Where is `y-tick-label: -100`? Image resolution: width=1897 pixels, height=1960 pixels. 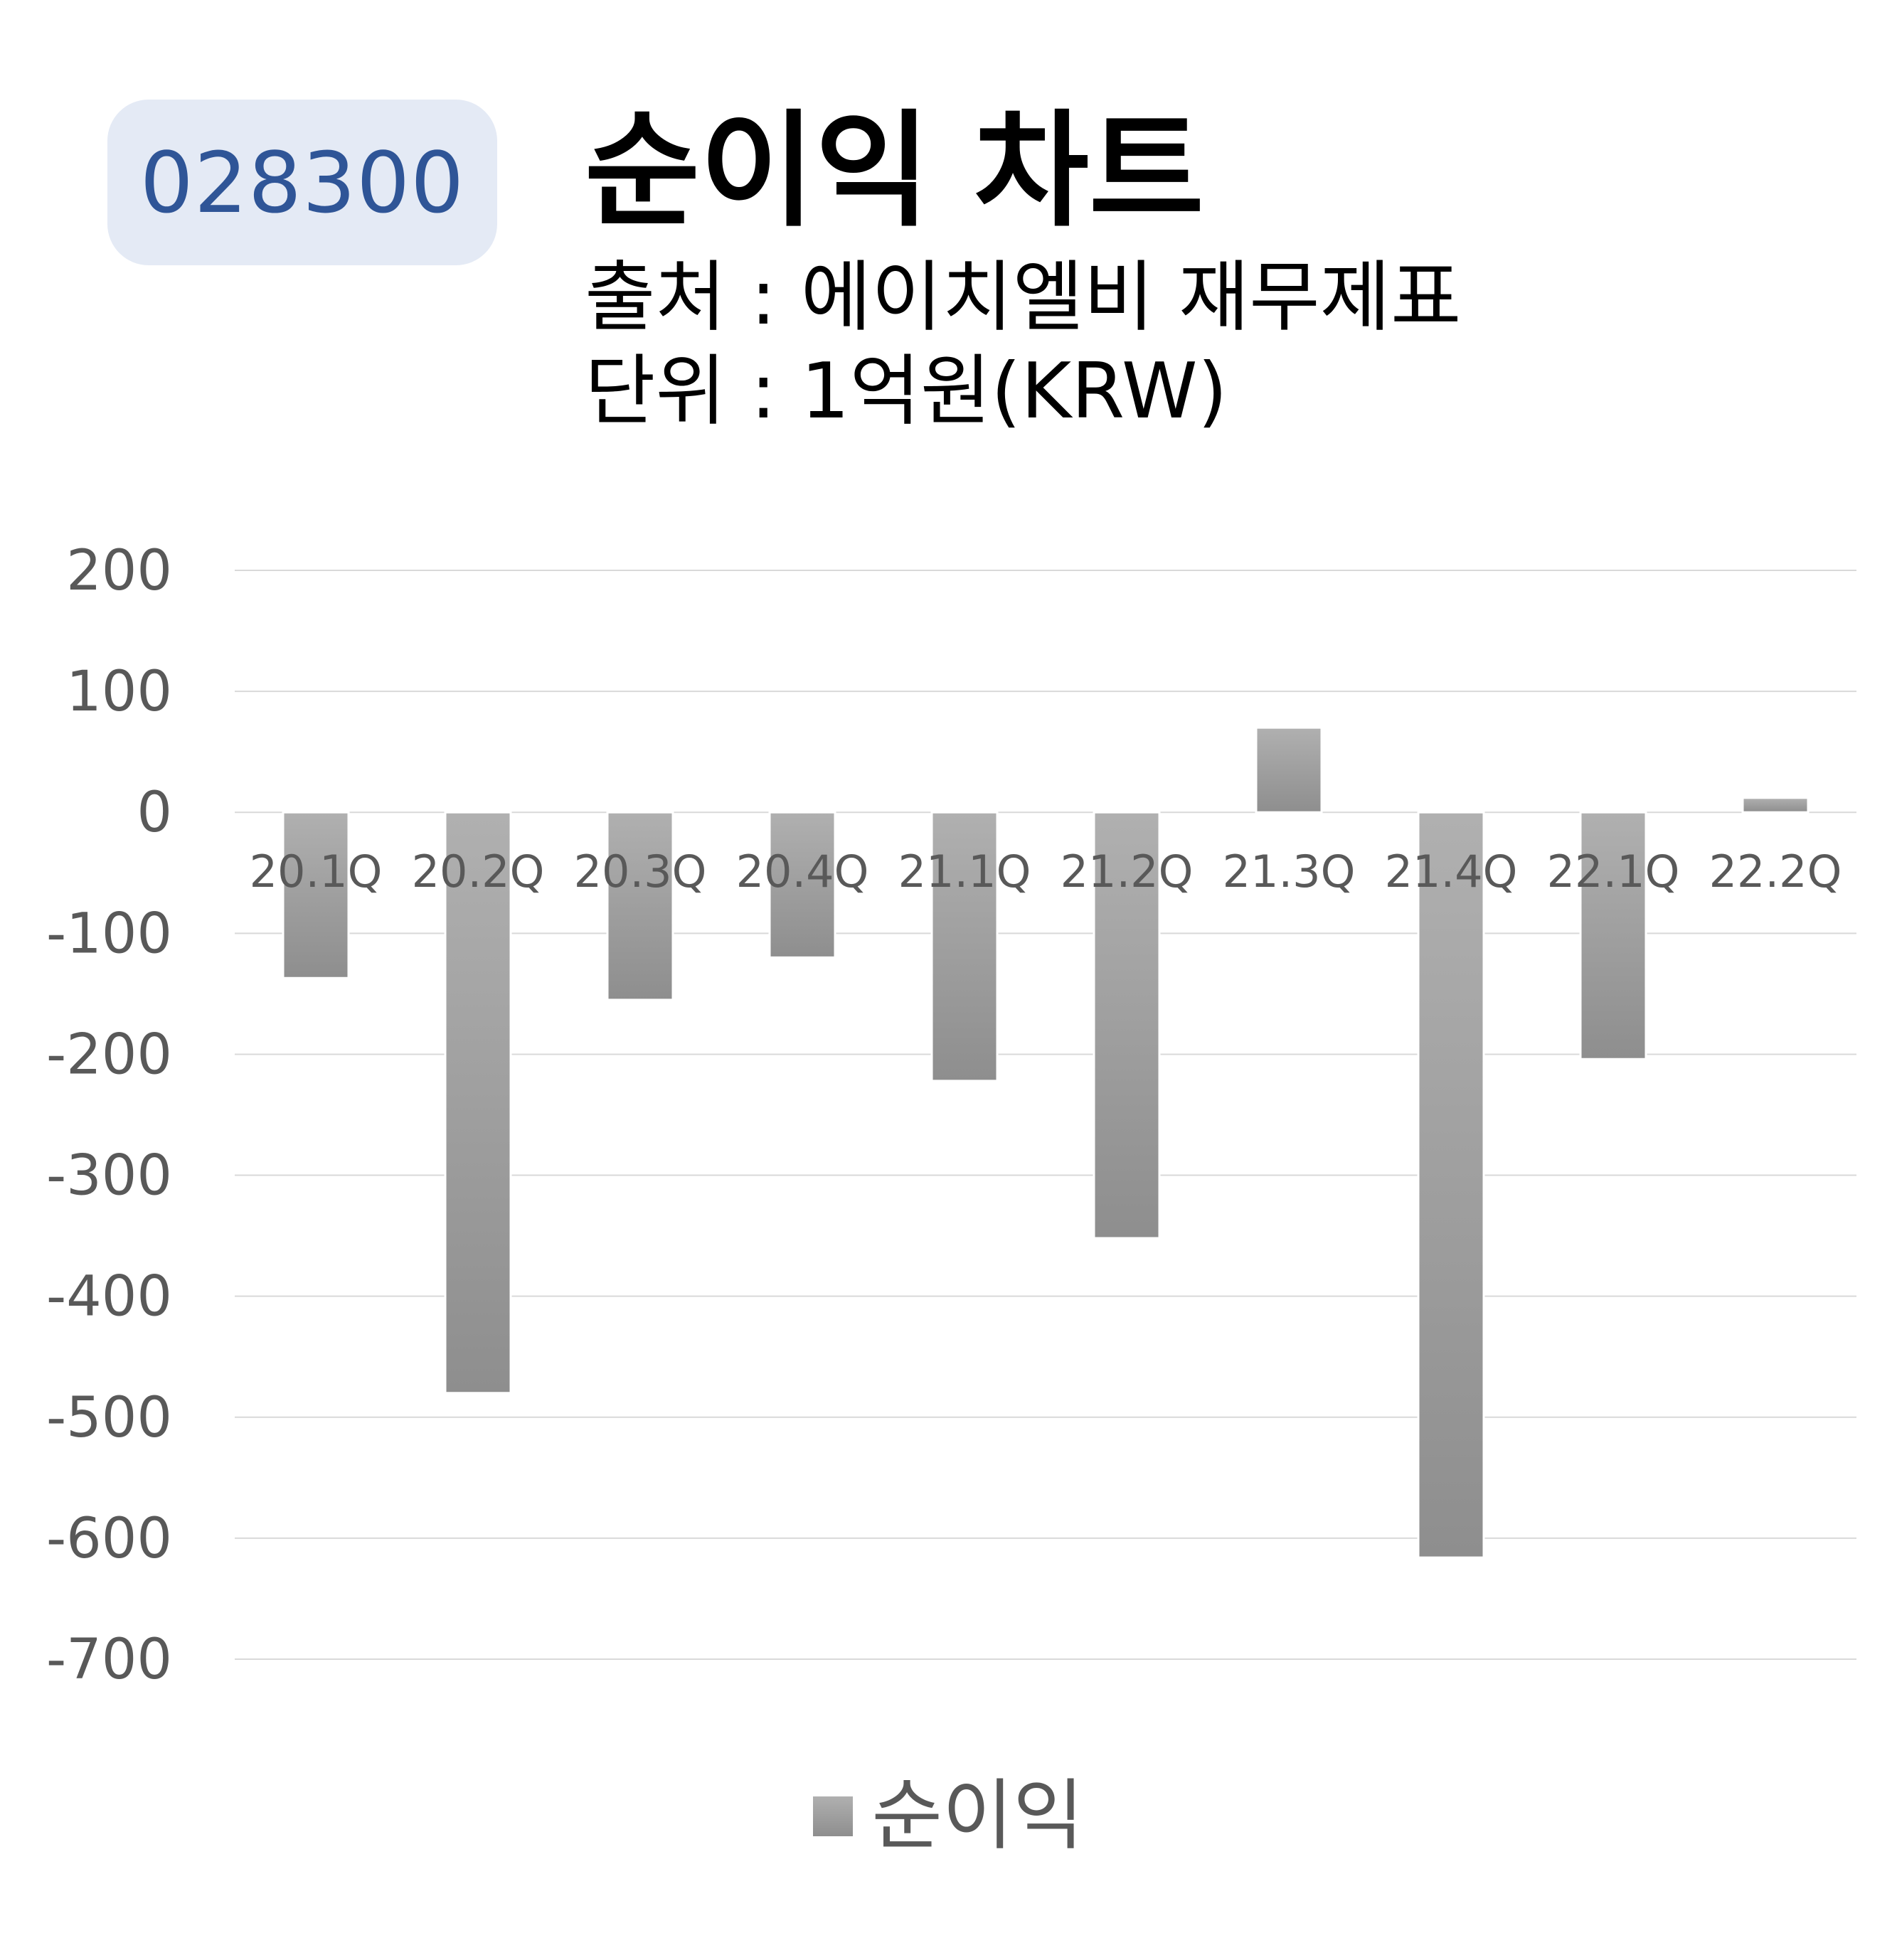 y-tick-label: -100 is located at coordinates (109, 934).